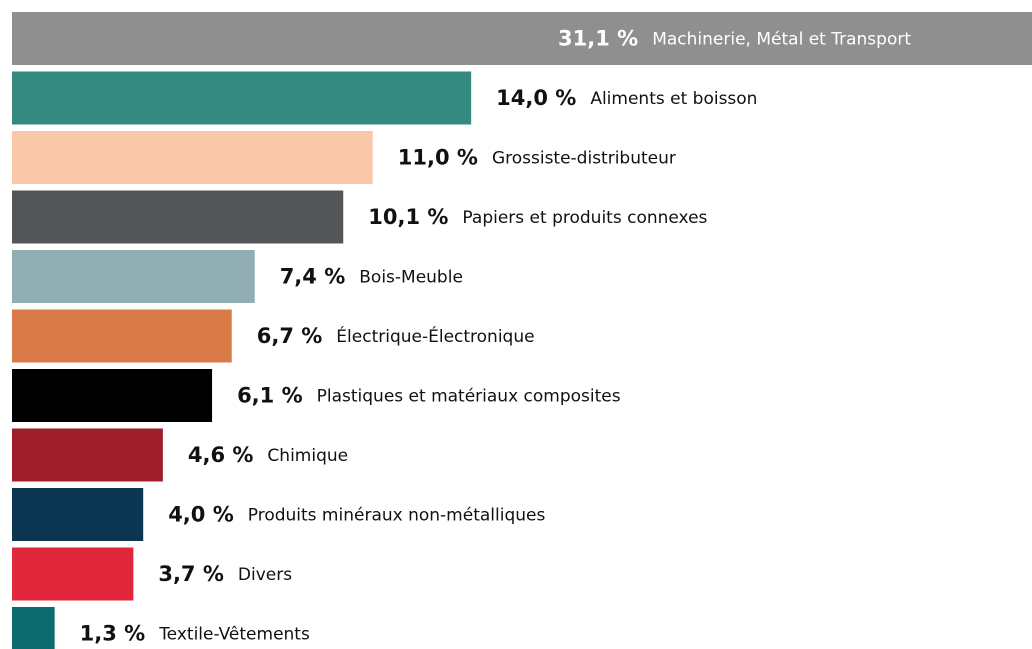  I want to click on category-label: Aliments et boisson, so click(673, 99).